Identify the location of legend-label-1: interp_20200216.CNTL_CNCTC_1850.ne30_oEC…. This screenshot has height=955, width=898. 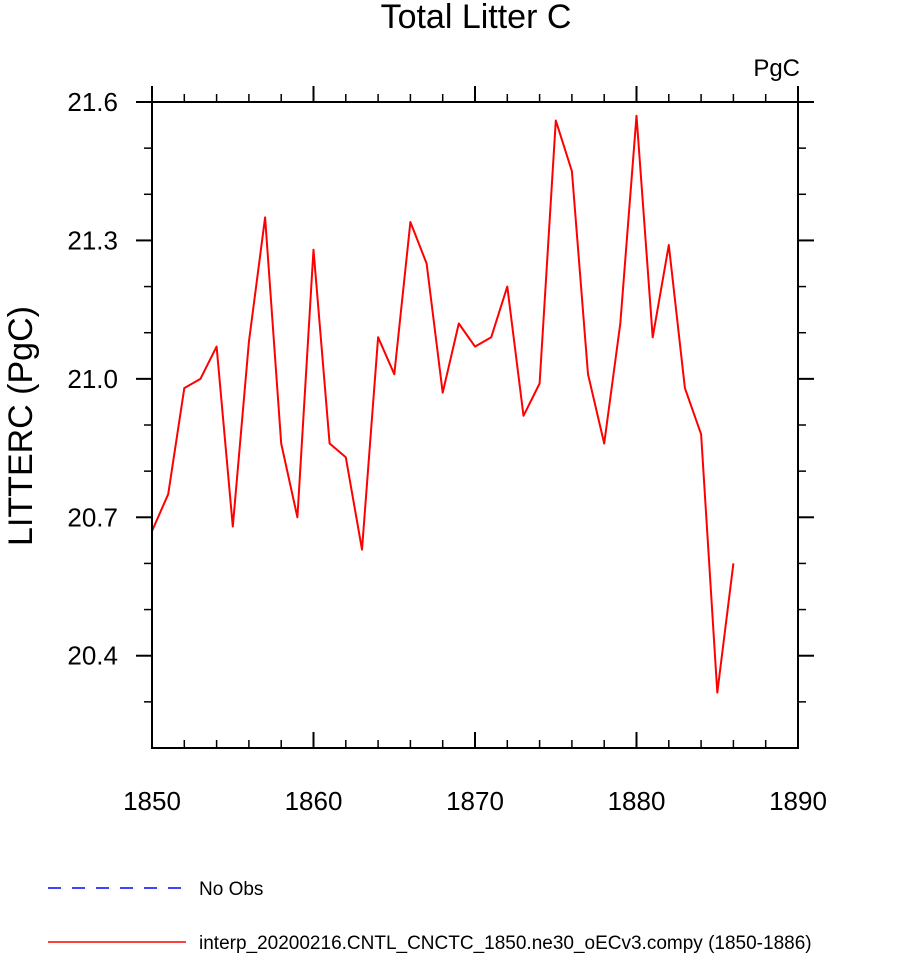
(505, 943).